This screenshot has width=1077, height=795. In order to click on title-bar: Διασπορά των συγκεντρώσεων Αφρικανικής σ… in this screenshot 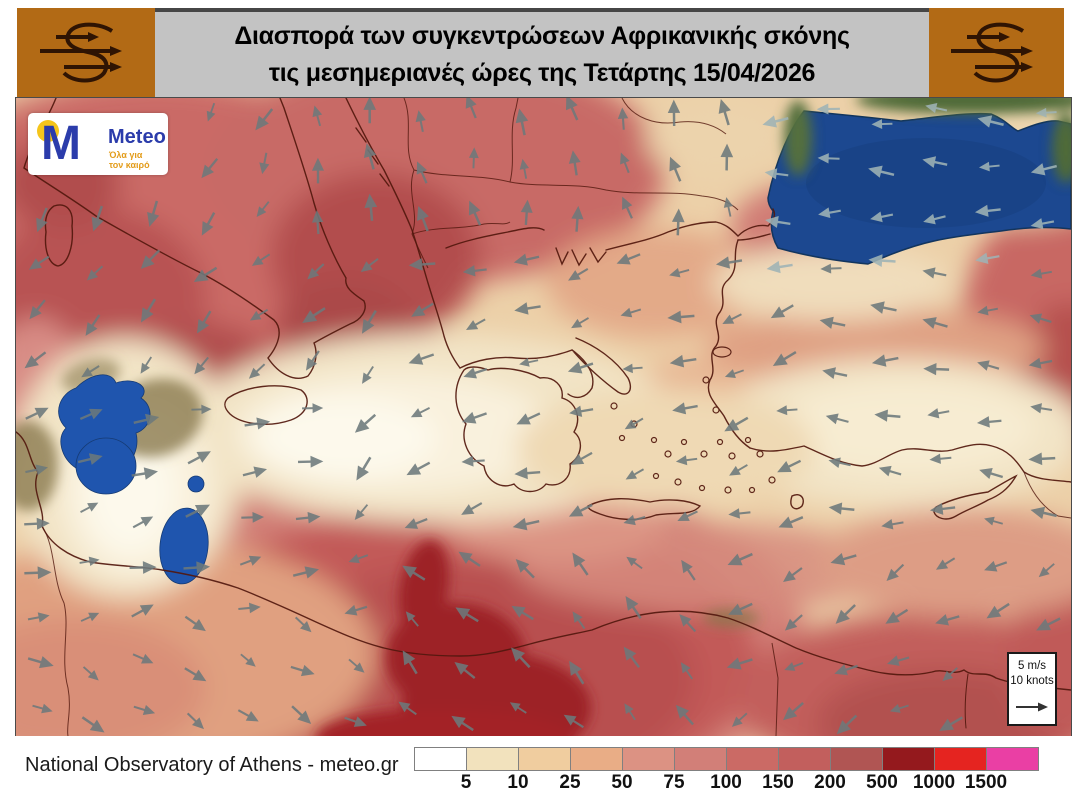, I will do `click(542, 52)`.